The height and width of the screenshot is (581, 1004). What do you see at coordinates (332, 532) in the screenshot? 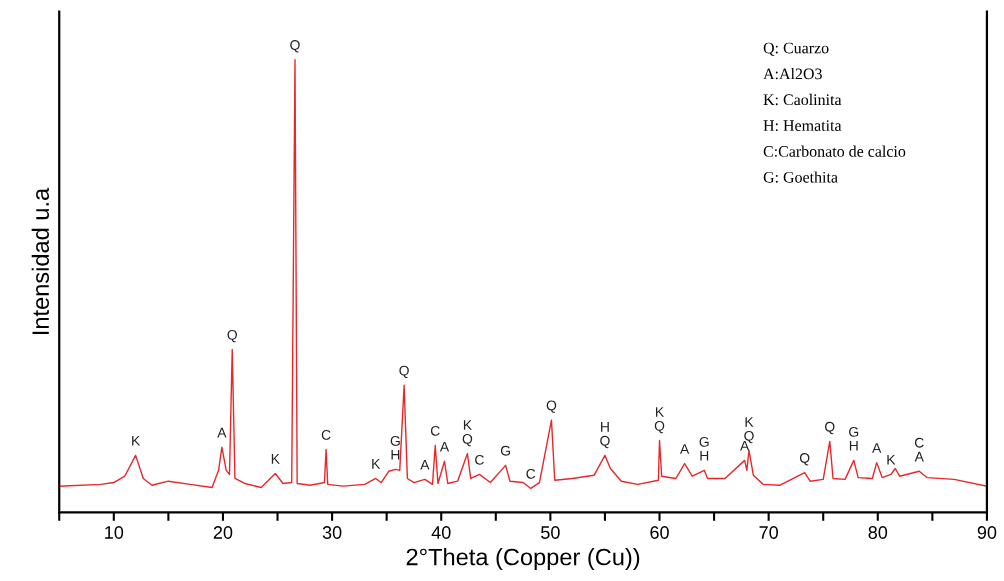
I see `x-tick-label: 30` at bounding box center [332, 532].